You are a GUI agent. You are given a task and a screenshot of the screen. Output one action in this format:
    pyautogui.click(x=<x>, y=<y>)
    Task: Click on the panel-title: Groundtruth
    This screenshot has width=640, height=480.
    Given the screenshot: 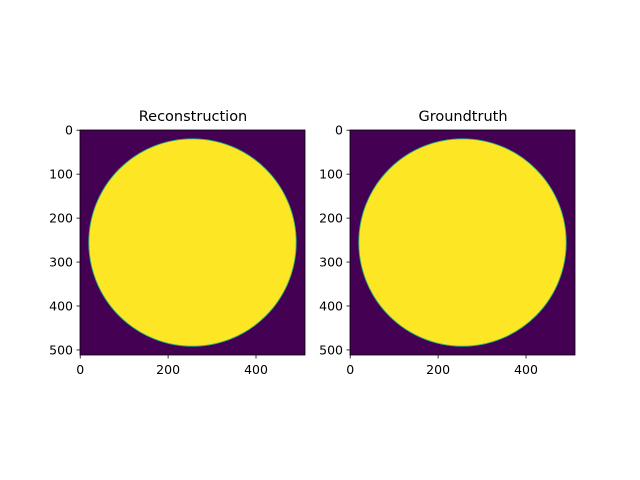 What is the action you would take?
    pyautogui.click(x=462, y=117)
    